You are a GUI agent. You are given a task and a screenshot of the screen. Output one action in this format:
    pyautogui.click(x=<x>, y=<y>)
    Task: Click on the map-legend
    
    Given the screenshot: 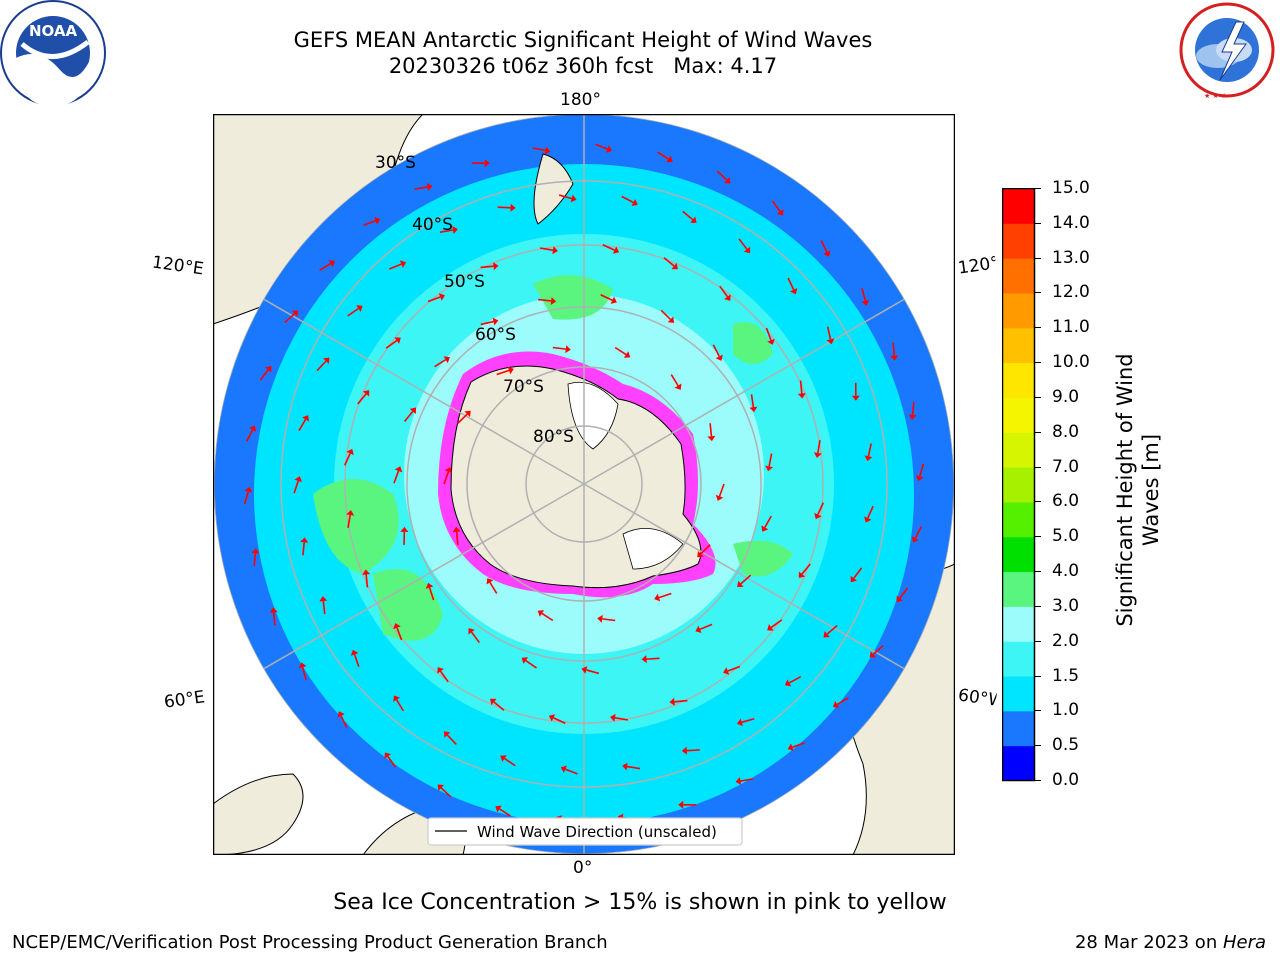 What is the action you would take?
    pyautogui.click(x=585, y=831)
    